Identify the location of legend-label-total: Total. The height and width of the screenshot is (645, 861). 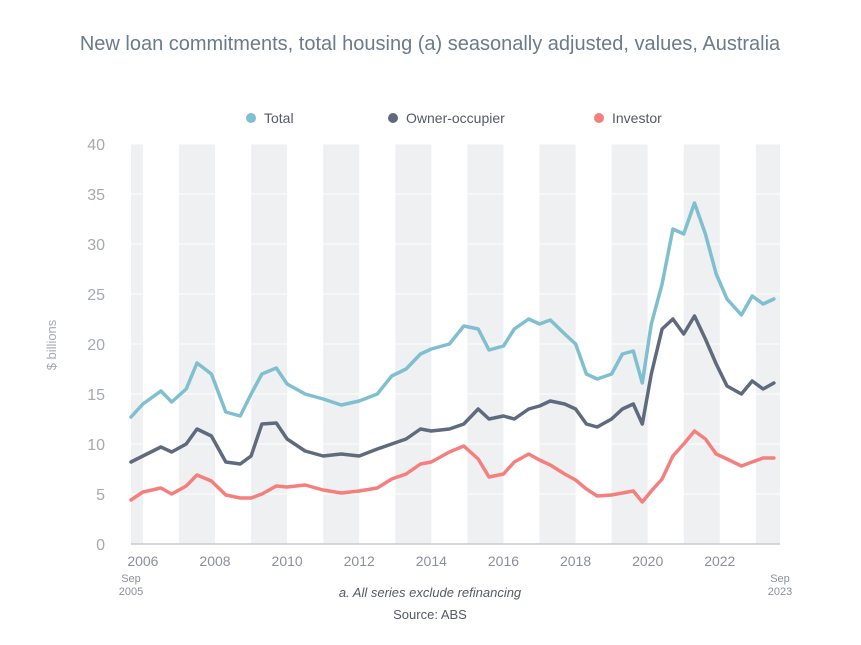
(279, 118).